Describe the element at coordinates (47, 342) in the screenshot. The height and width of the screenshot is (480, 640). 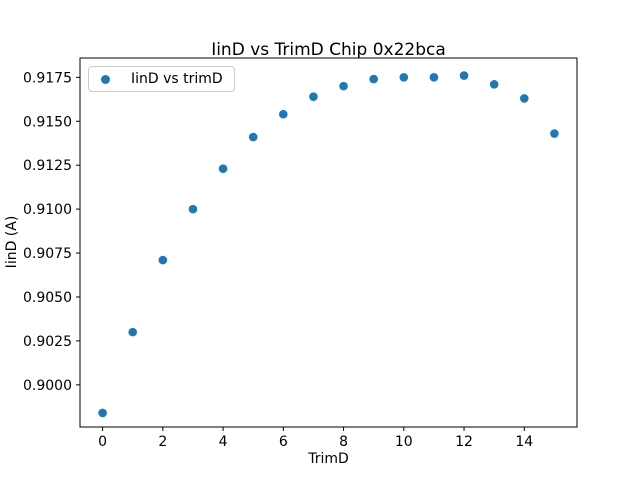
I see `y-tick-label: 0.9025` at that location.